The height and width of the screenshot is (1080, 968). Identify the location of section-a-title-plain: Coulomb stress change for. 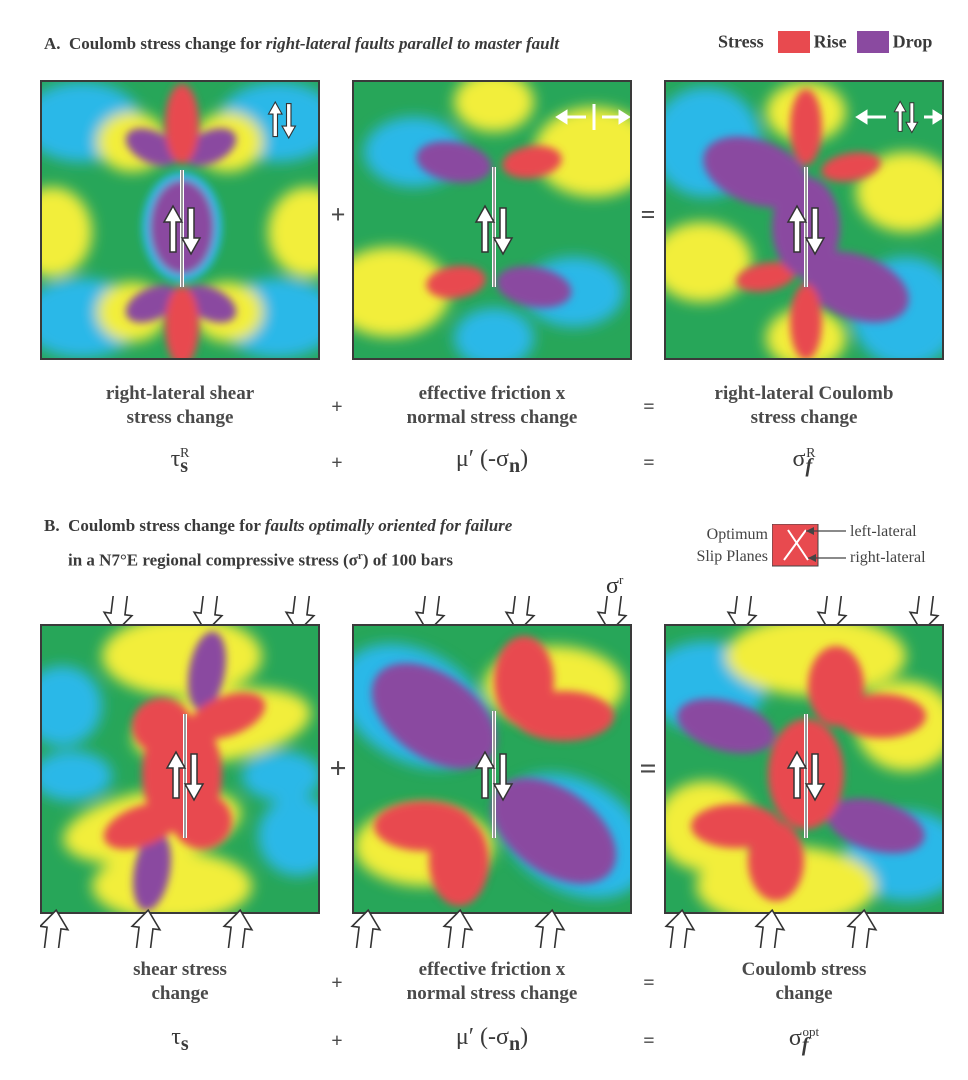
(167, 43).